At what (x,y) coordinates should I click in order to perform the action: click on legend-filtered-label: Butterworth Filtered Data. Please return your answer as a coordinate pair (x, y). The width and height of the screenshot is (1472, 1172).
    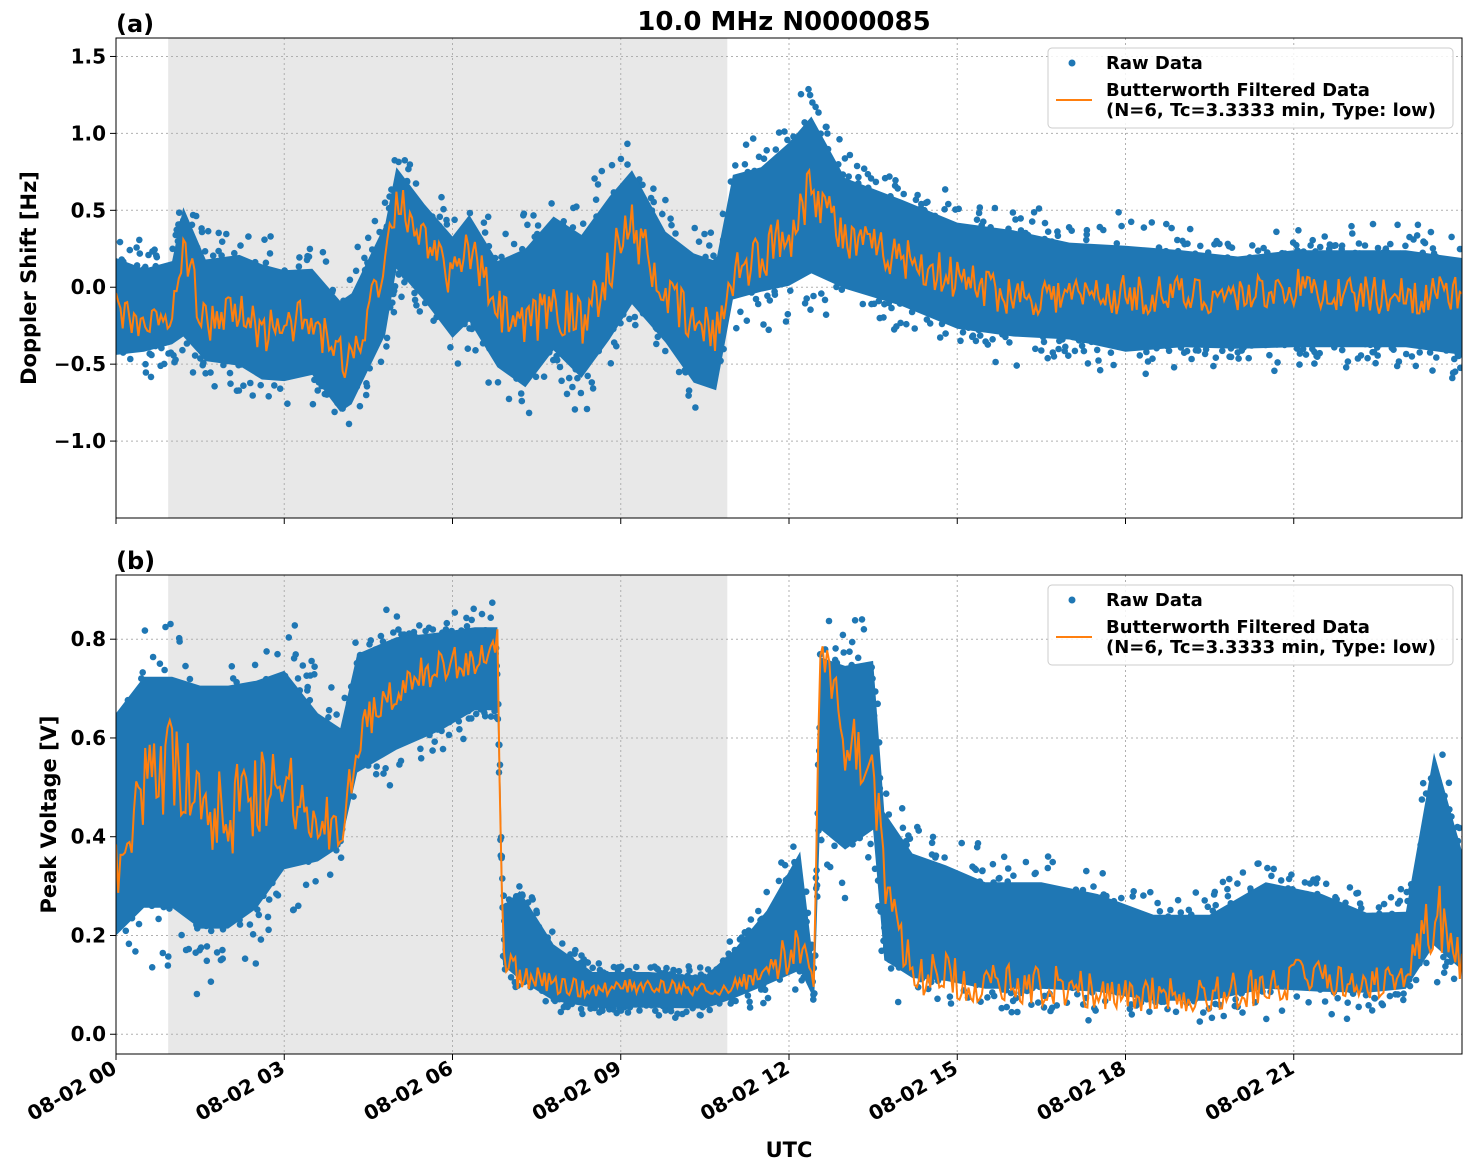
    Looking at the image, I should click on (1238, 90).